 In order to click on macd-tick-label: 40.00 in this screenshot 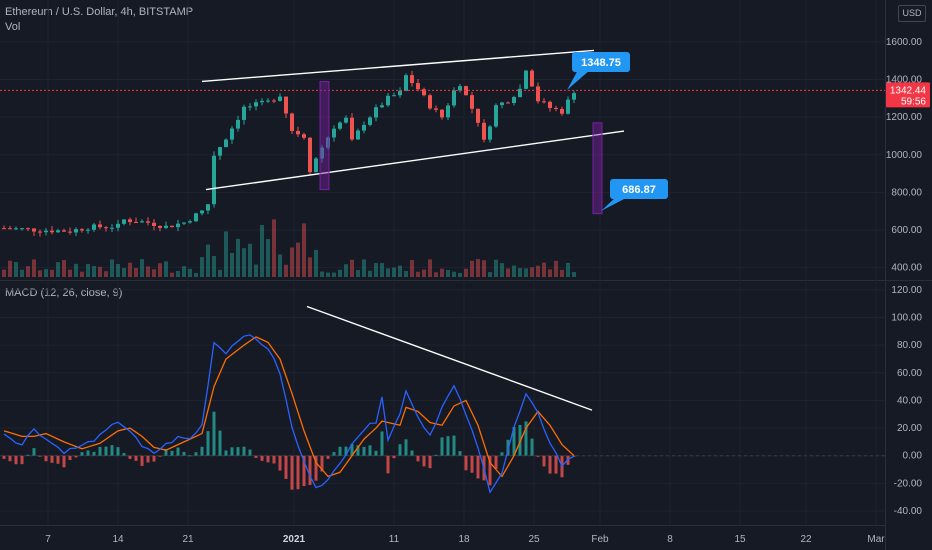, I will do `click(909, 400)`.